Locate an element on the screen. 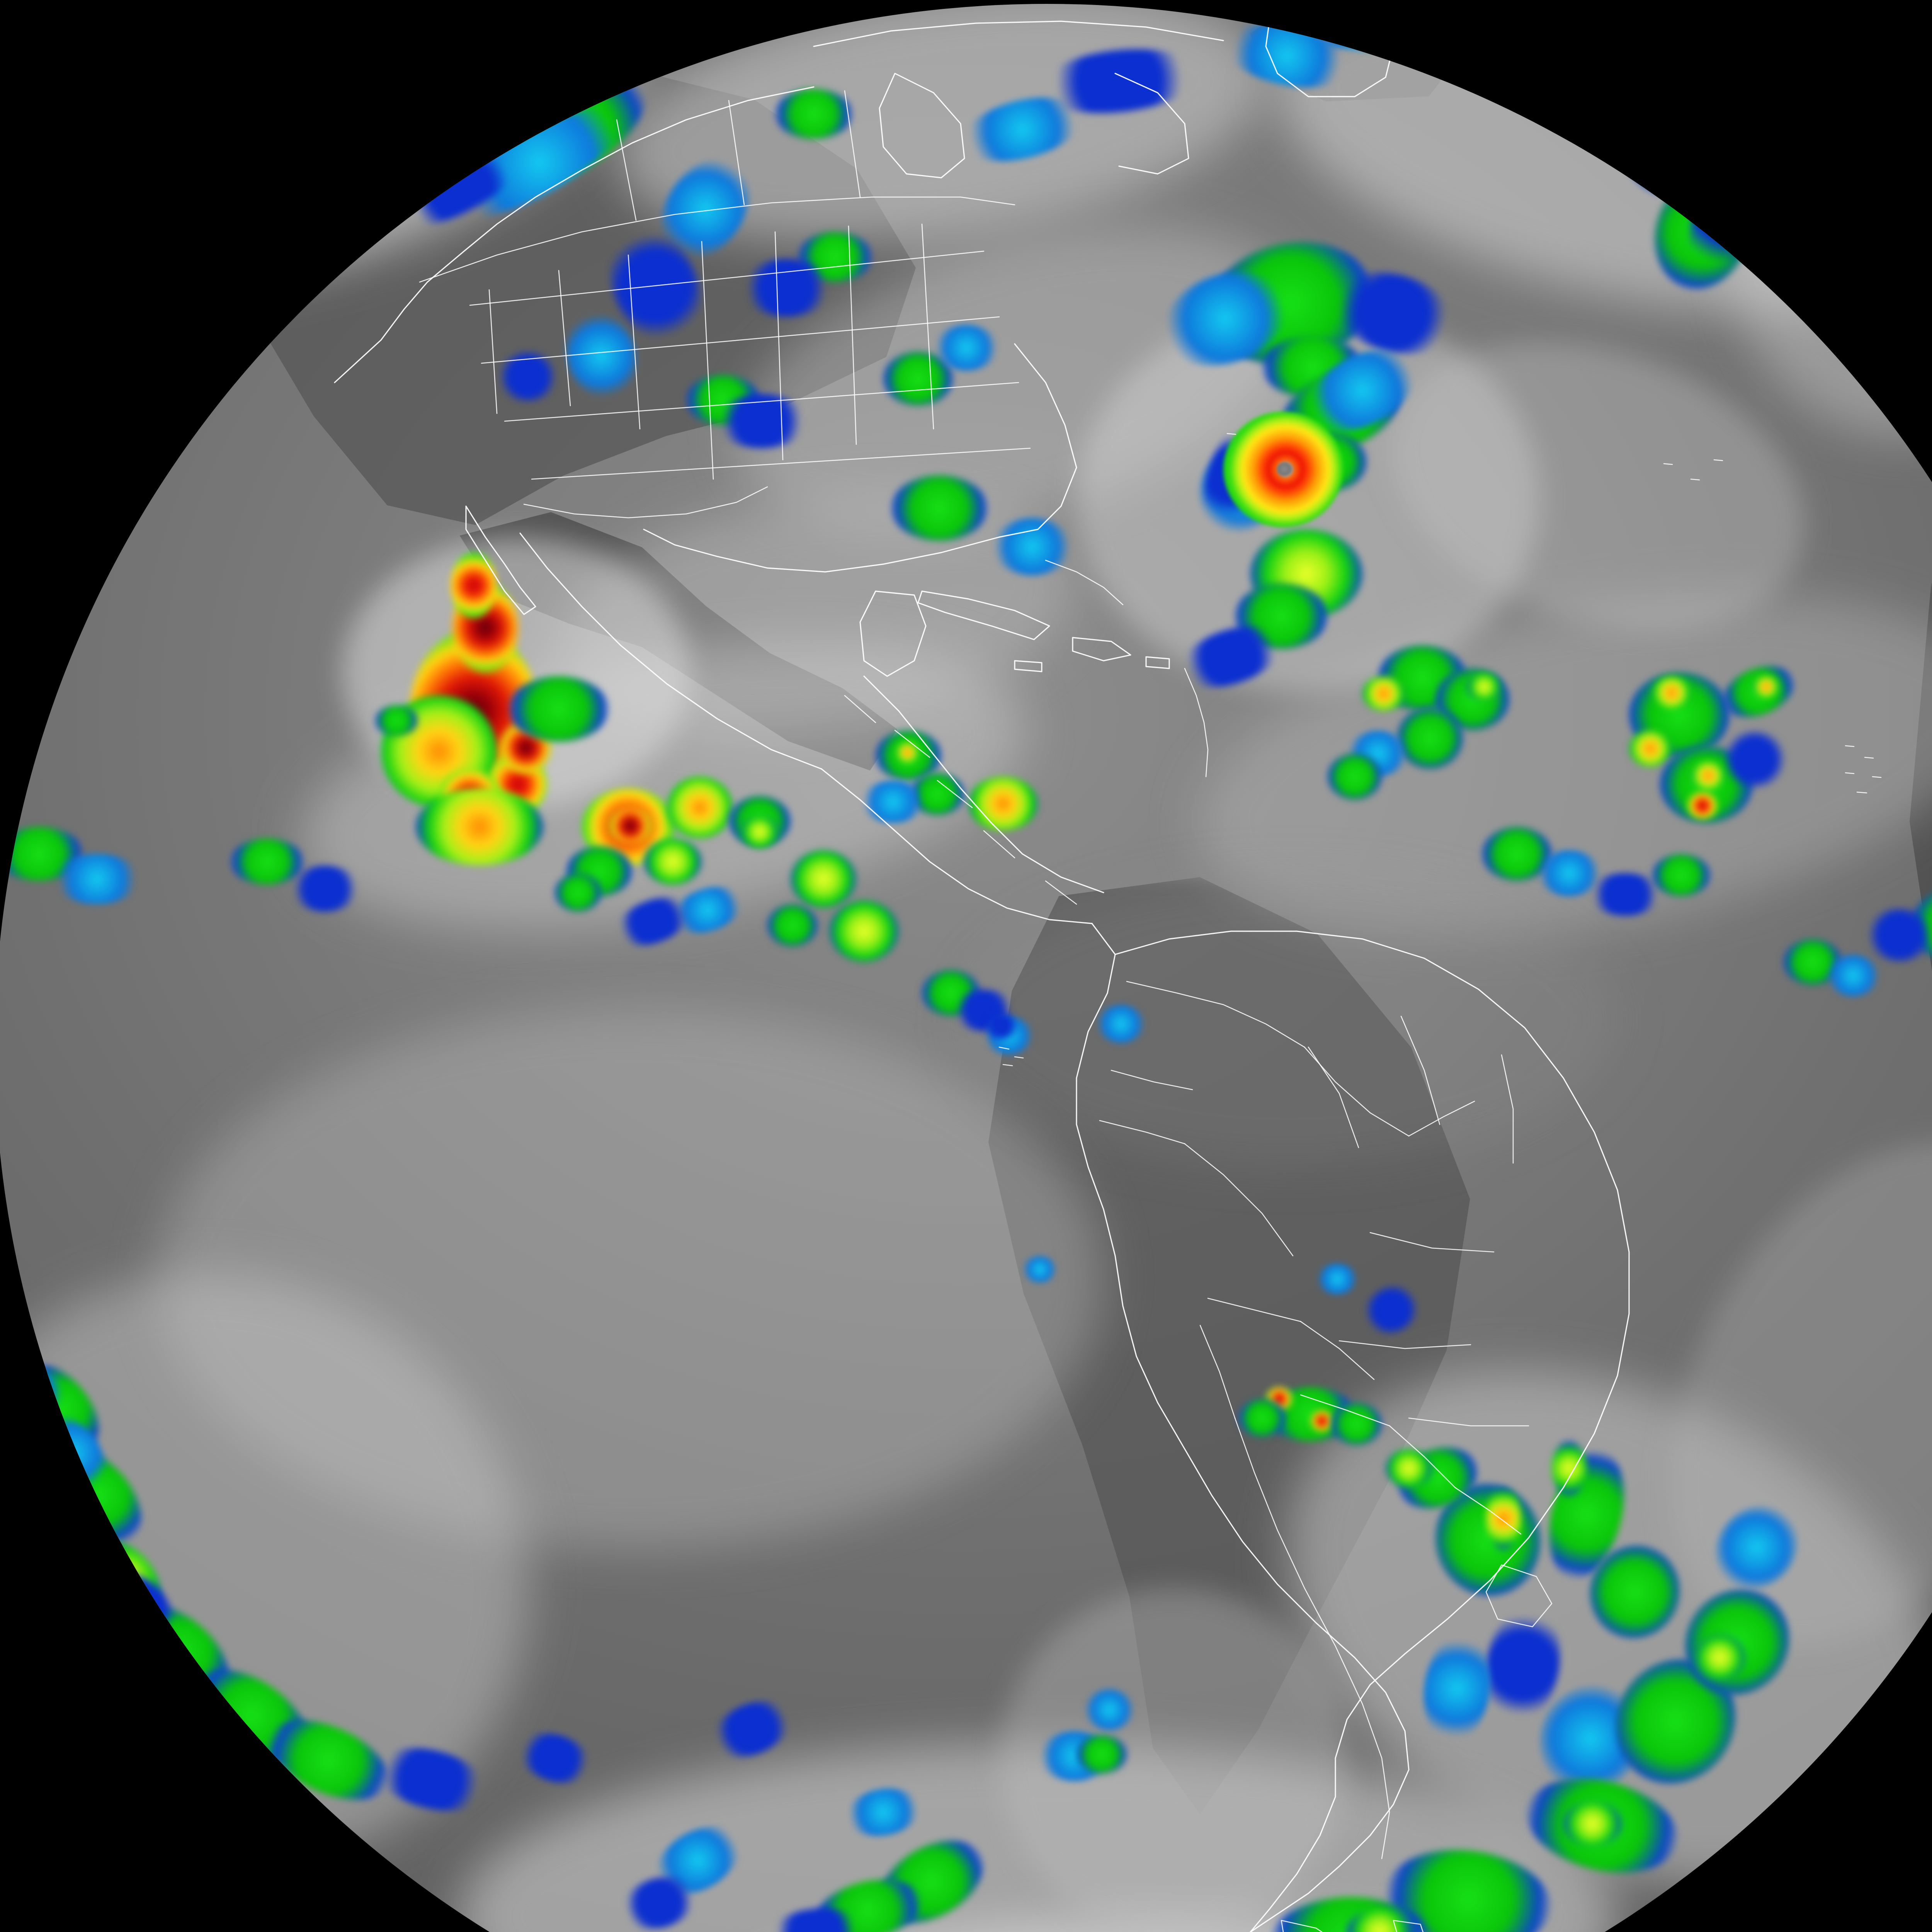  border-us-mexico is located at coordinates (645, 503).